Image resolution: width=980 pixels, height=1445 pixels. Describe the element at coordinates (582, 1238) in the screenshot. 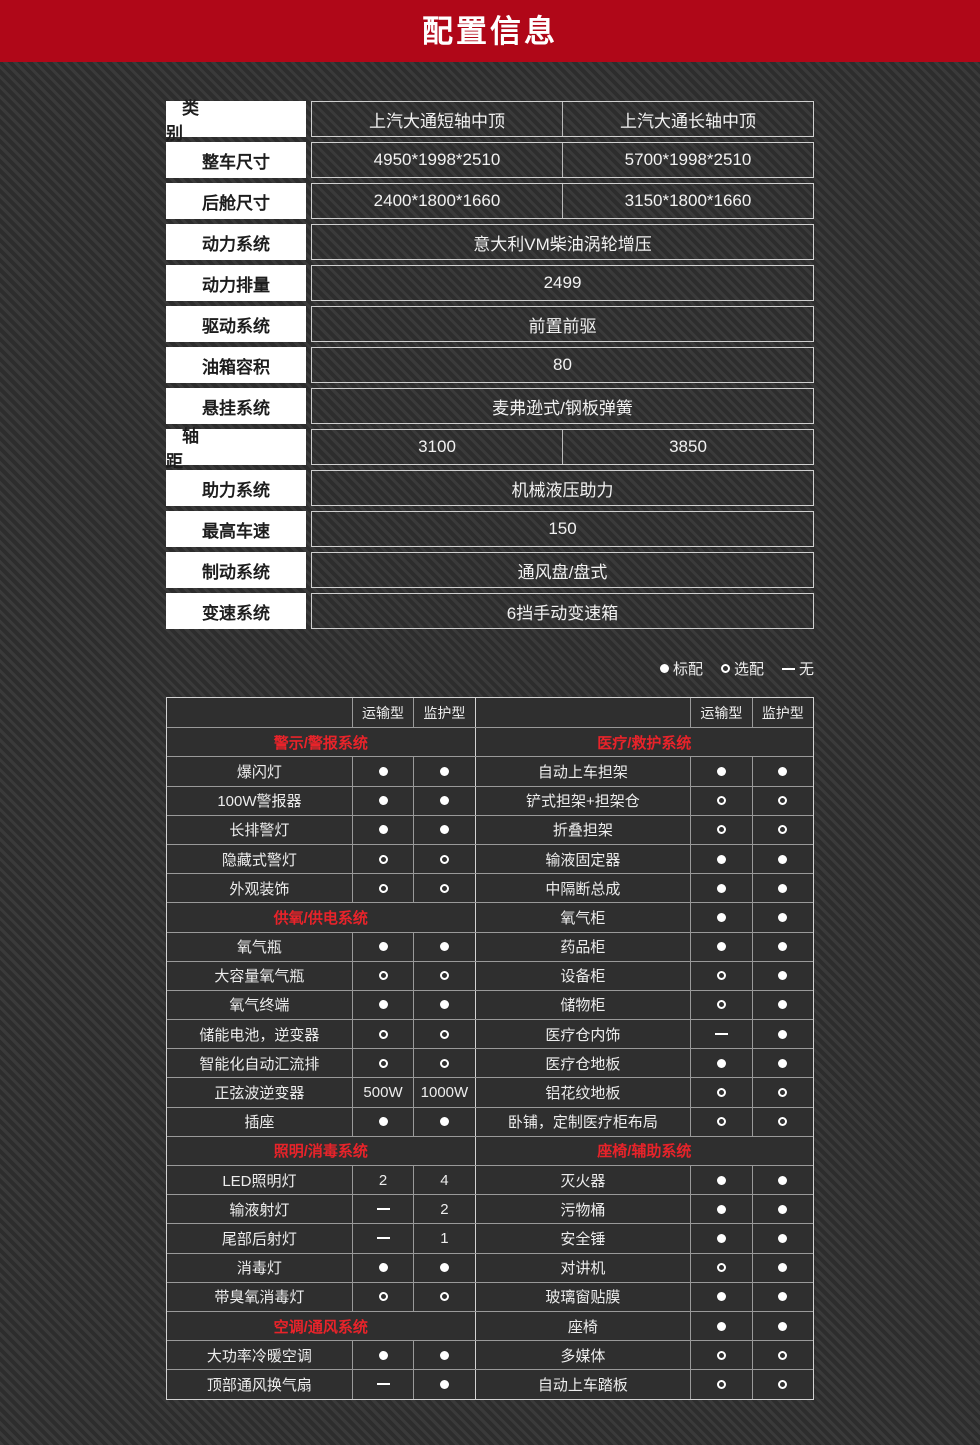

I see `config-item-name-right: 安全锤` at that location.